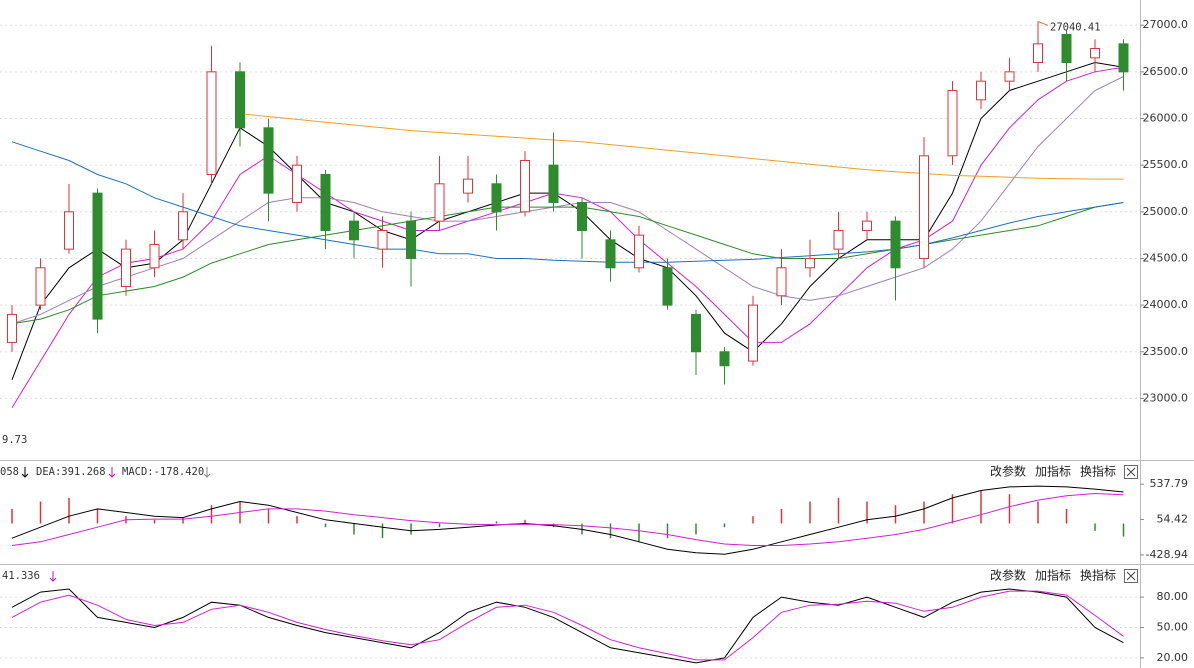 The image size is (1194, 668). What do you see at coordinates (1167, 554) in the screenshot?
I see `y-tick-label: -428.94` at bounding box center [1167, 554].